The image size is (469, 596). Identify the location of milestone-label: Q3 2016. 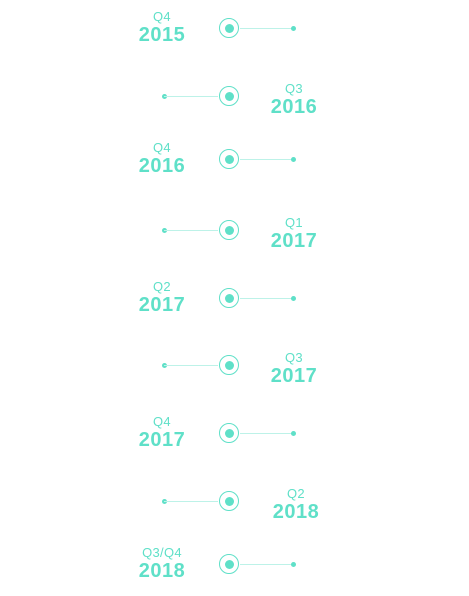
(294, 100).